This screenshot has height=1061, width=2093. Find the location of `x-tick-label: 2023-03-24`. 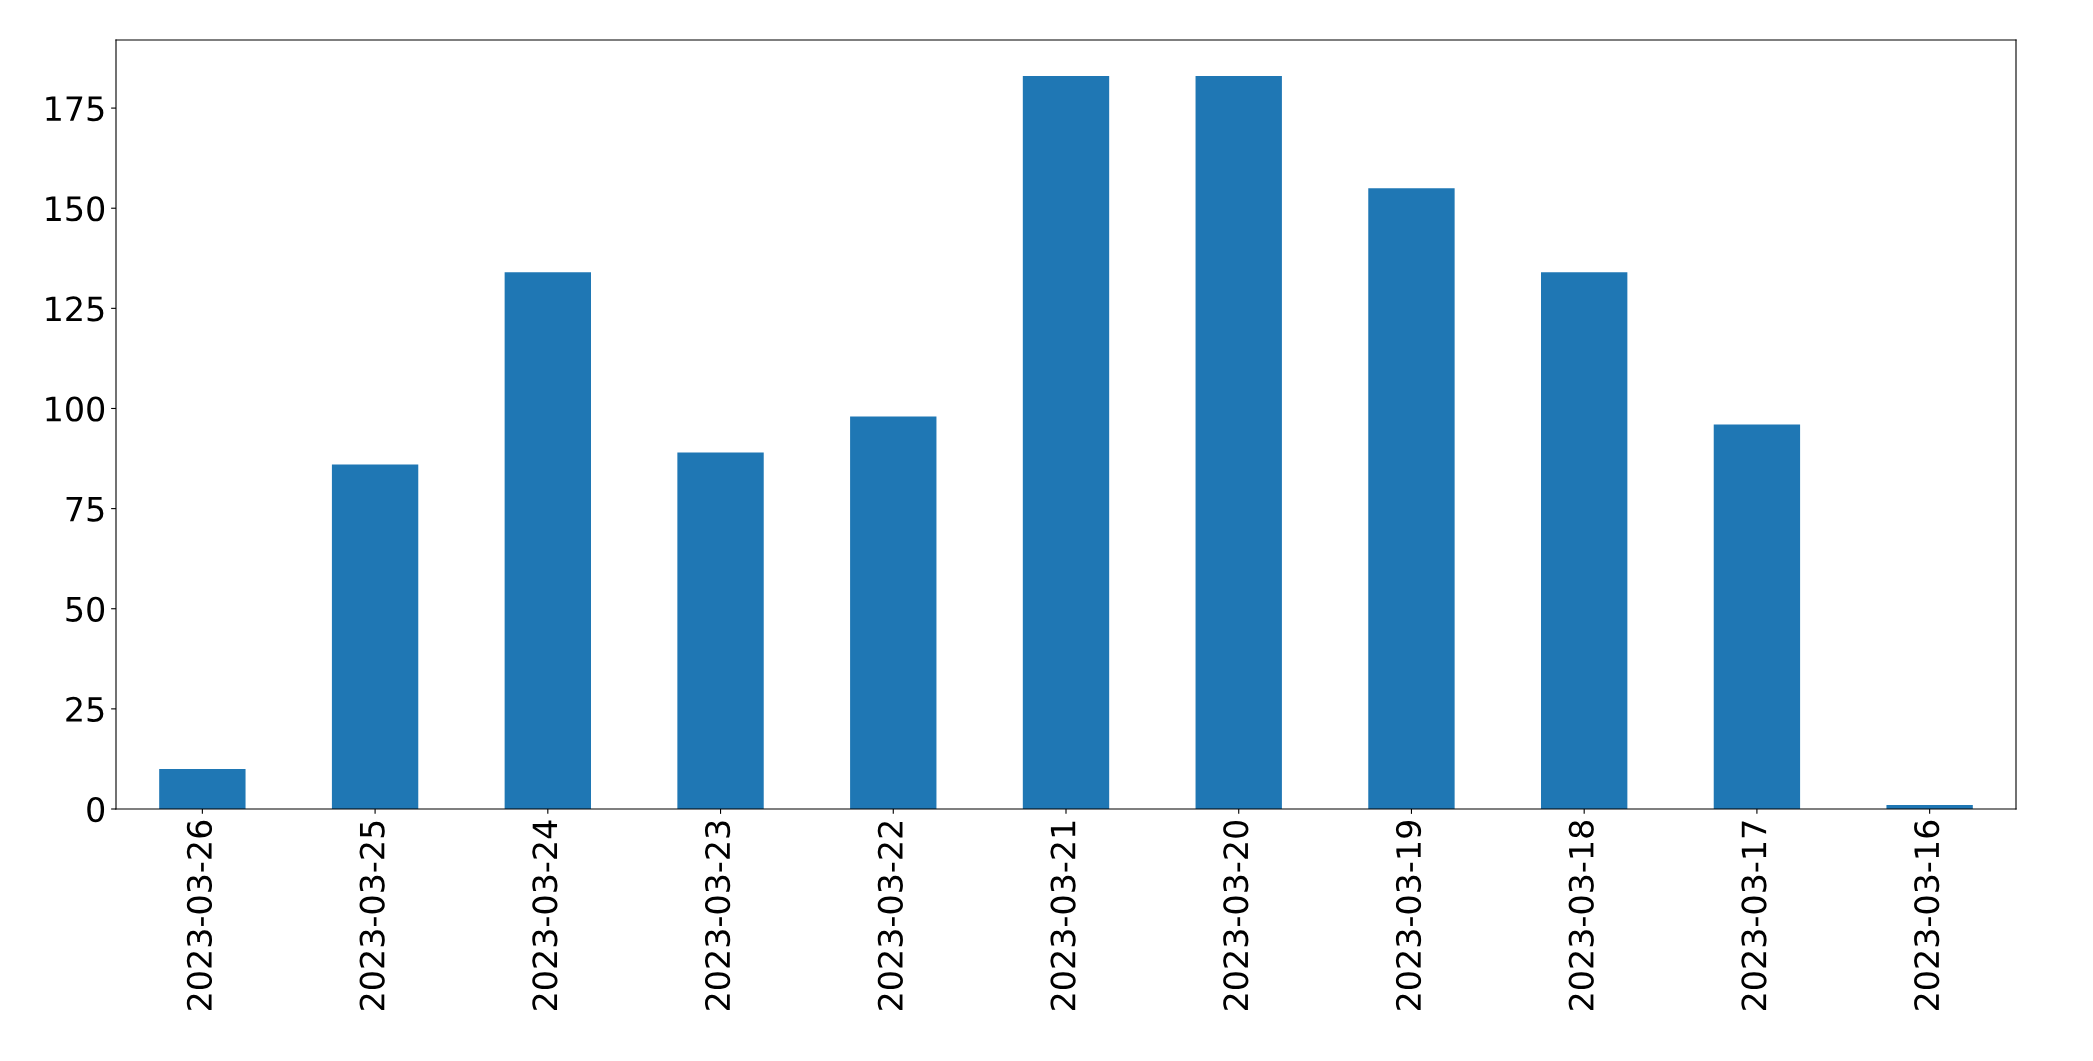

x-tick-label: 2023-03-24 is located at coordinates (545, 915).